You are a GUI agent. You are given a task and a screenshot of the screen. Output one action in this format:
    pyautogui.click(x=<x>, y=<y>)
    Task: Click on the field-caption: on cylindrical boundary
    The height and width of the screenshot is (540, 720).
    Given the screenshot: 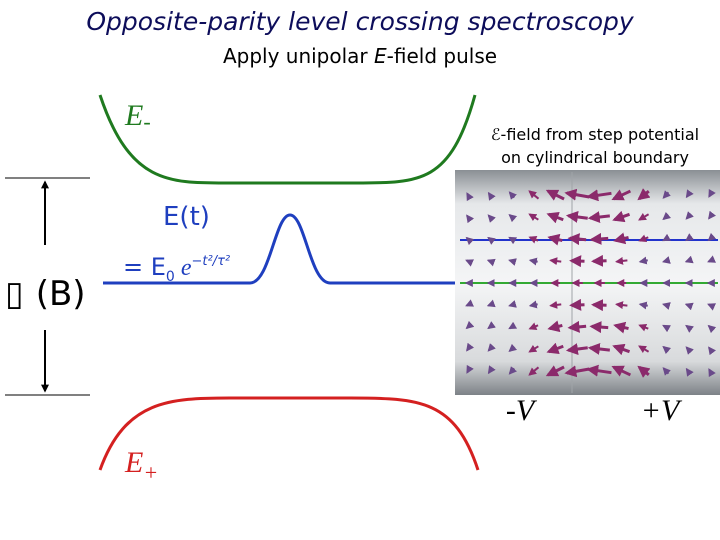 What is the action you would take?
    pyautogui.click(x=595, y=157)
    